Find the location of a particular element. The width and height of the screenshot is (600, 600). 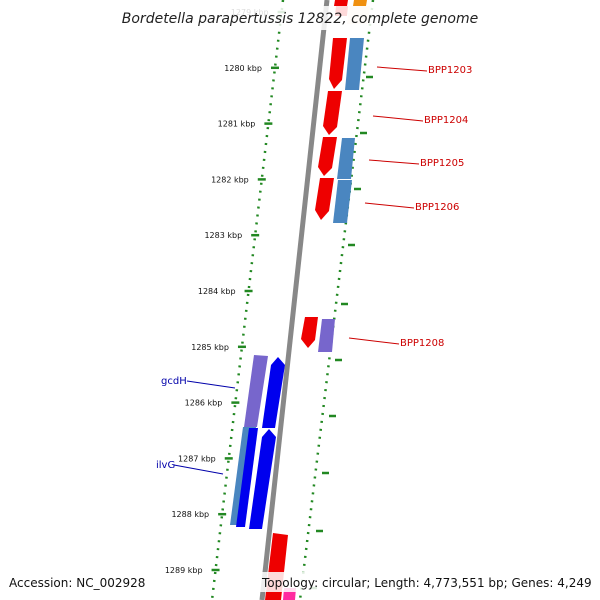

footer-right-backdrop is located at coordinates (427, 582).